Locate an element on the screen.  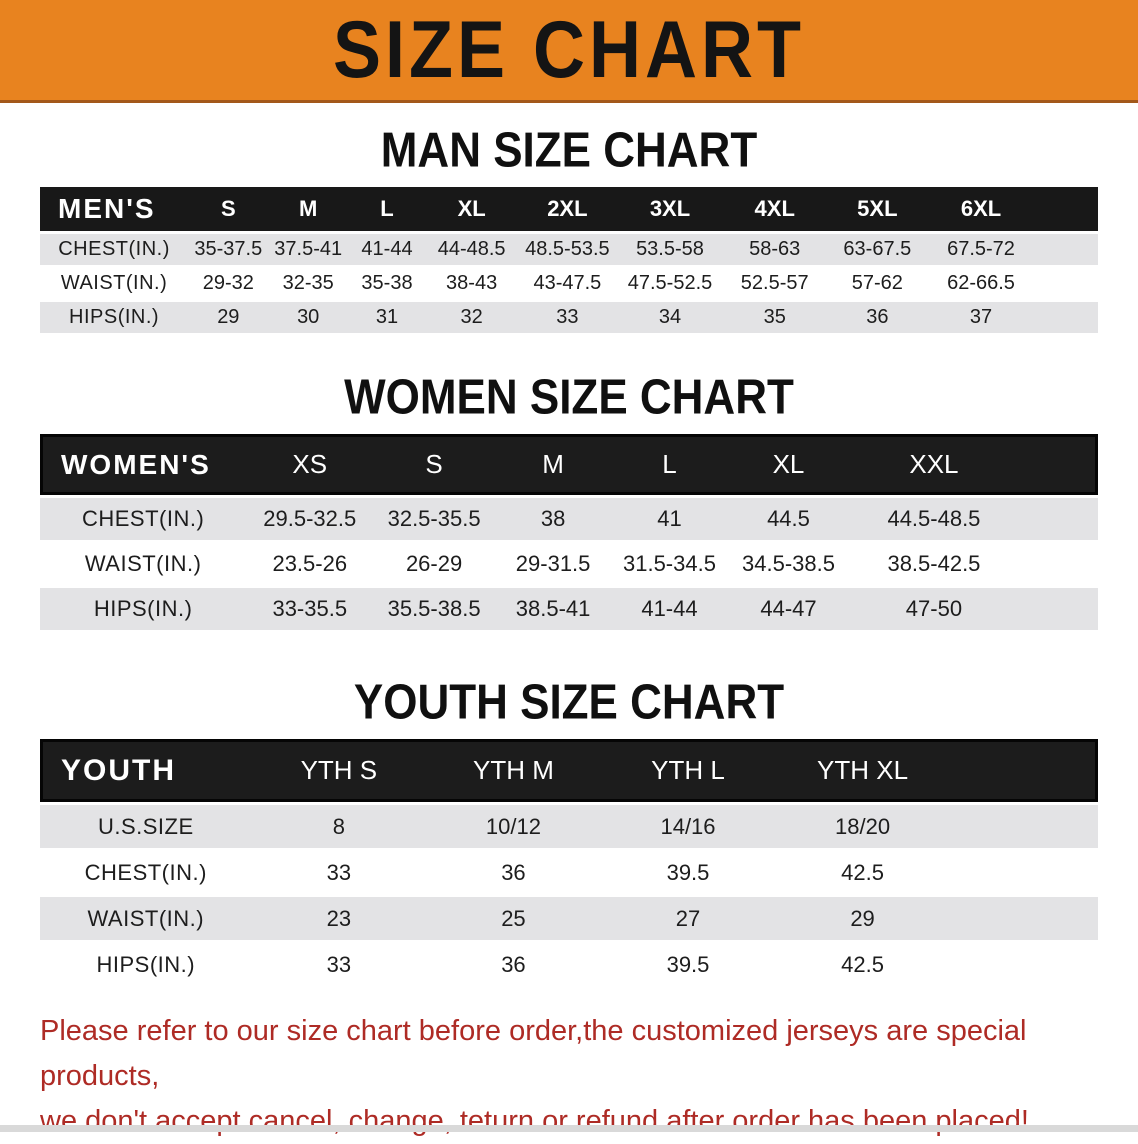
value-cell: 44.5-48.5 is located at coordinates (934, 519).